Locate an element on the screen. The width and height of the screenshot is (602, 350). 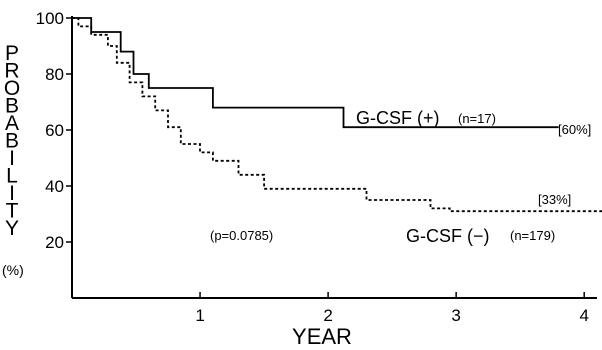
y-tick-label: 60 is located at coordinates (54, 130).